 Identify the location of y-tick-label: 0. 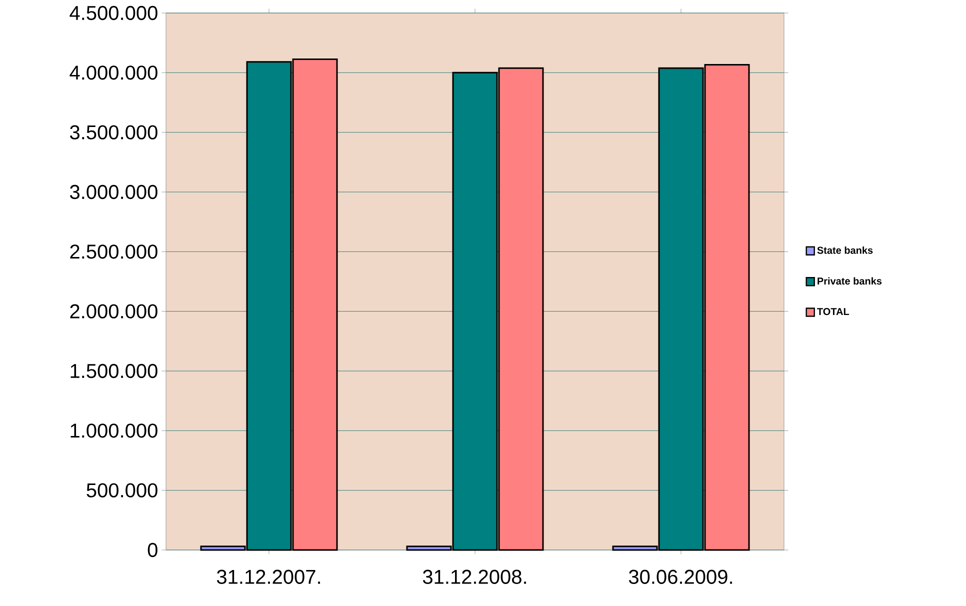
(153, 550).